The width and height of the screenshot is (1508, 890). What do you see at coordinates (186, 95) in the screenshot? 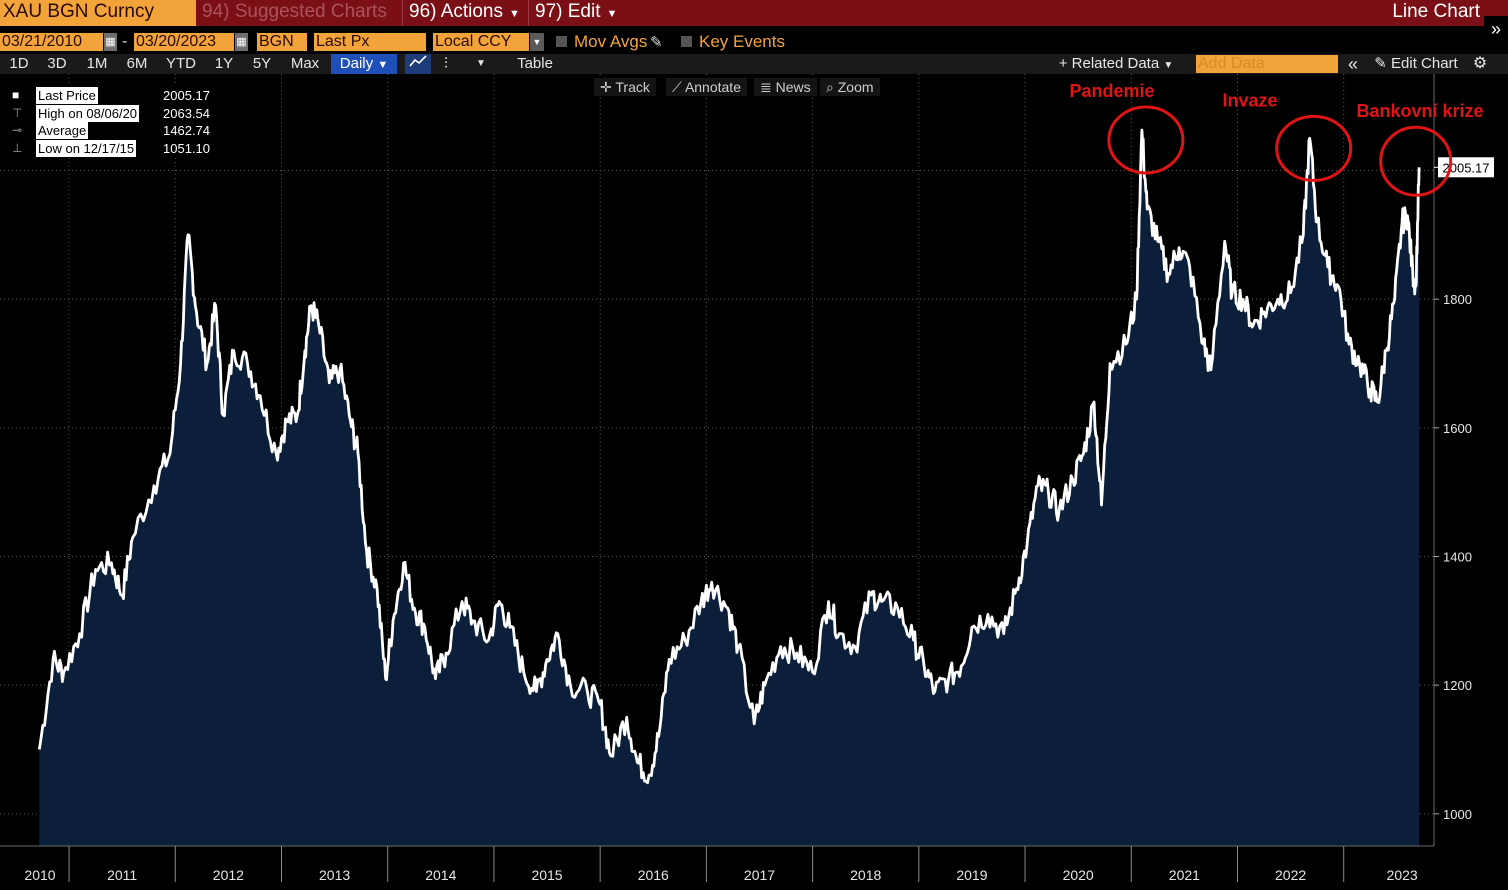
I see `legend-last-value: 2005.17` at bounding box center [186, 95].